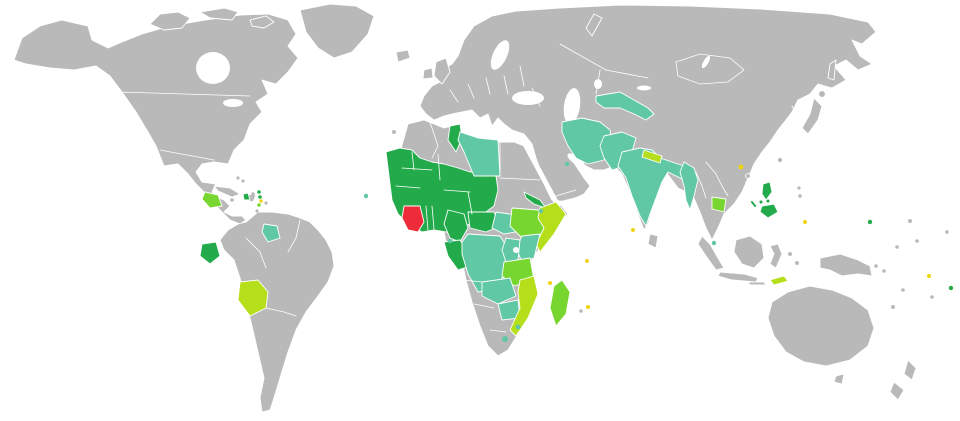  What do you see at coordinates (450, 241) in the screenshot?
I see `sao-tome-marker` at bounding box center [450, 241].